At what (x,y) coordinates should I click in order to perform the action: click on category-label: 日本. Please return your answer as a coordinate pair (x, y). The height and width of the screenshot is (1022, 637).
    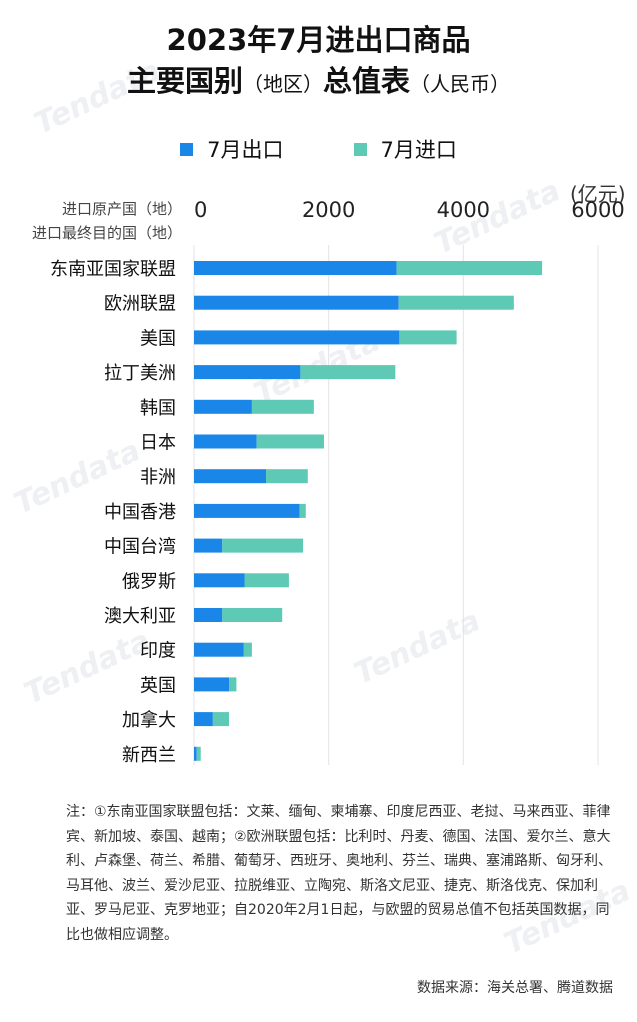
    Looking at the image, I should click on (158, 443).